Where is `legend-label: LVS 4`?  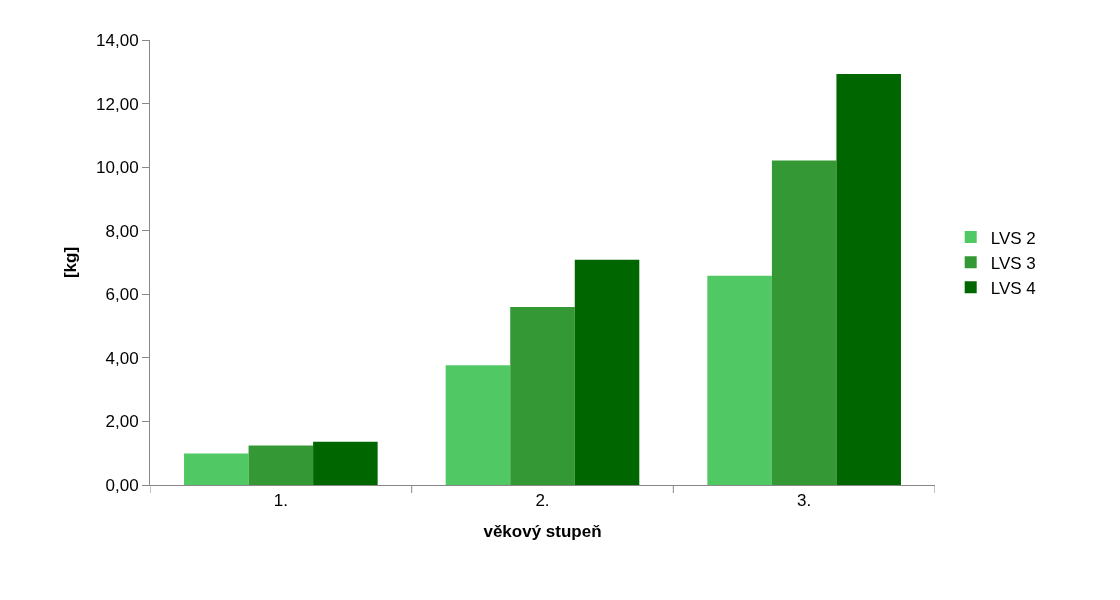
legend-label: LVS 4 is located at coordinates (1013, 288).